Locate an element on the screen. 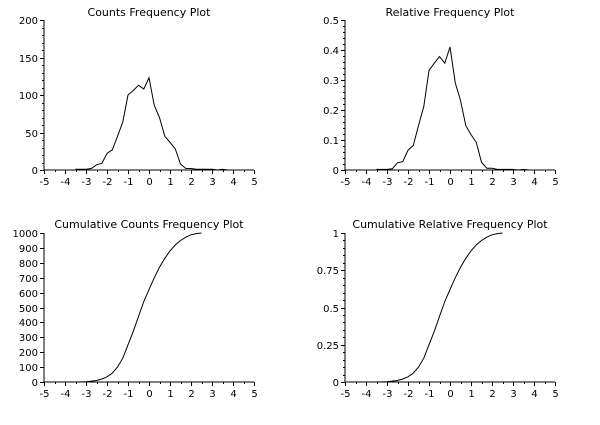 The height and width of the screenshot is (425, 600). y-tick-label: 0.75 is located at coordinates (328, 271).